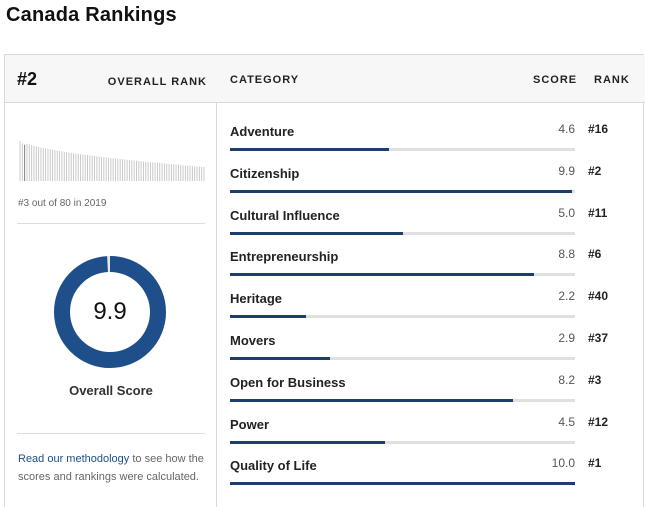 The width and height of the screenshot is (646, 507). I want to click on category-name: Cultural Influence, so click(285, 215).